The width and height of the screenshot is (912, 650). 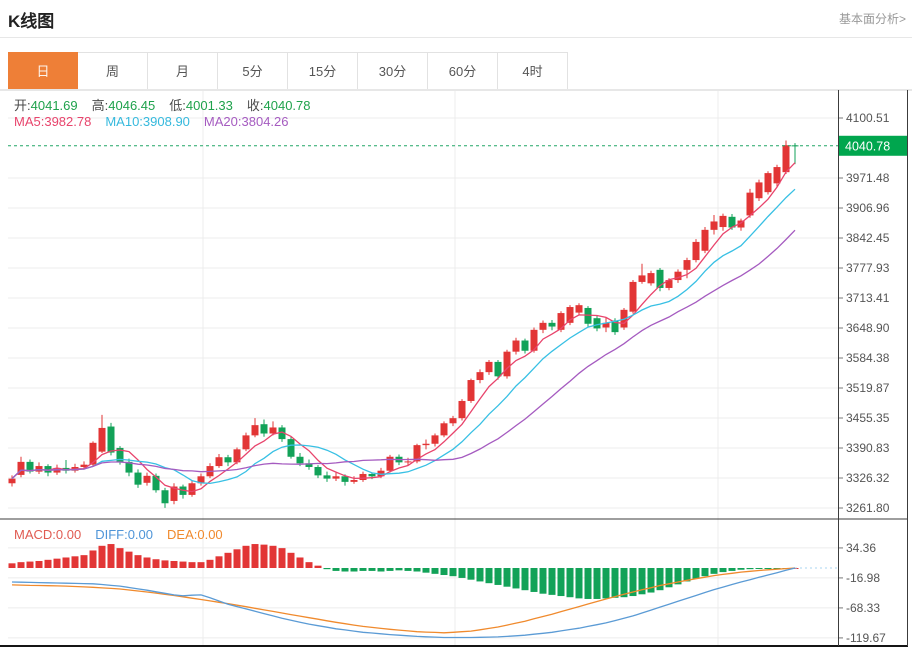 I want to click on tab-4时: 4时, so click(x=533, y=71).